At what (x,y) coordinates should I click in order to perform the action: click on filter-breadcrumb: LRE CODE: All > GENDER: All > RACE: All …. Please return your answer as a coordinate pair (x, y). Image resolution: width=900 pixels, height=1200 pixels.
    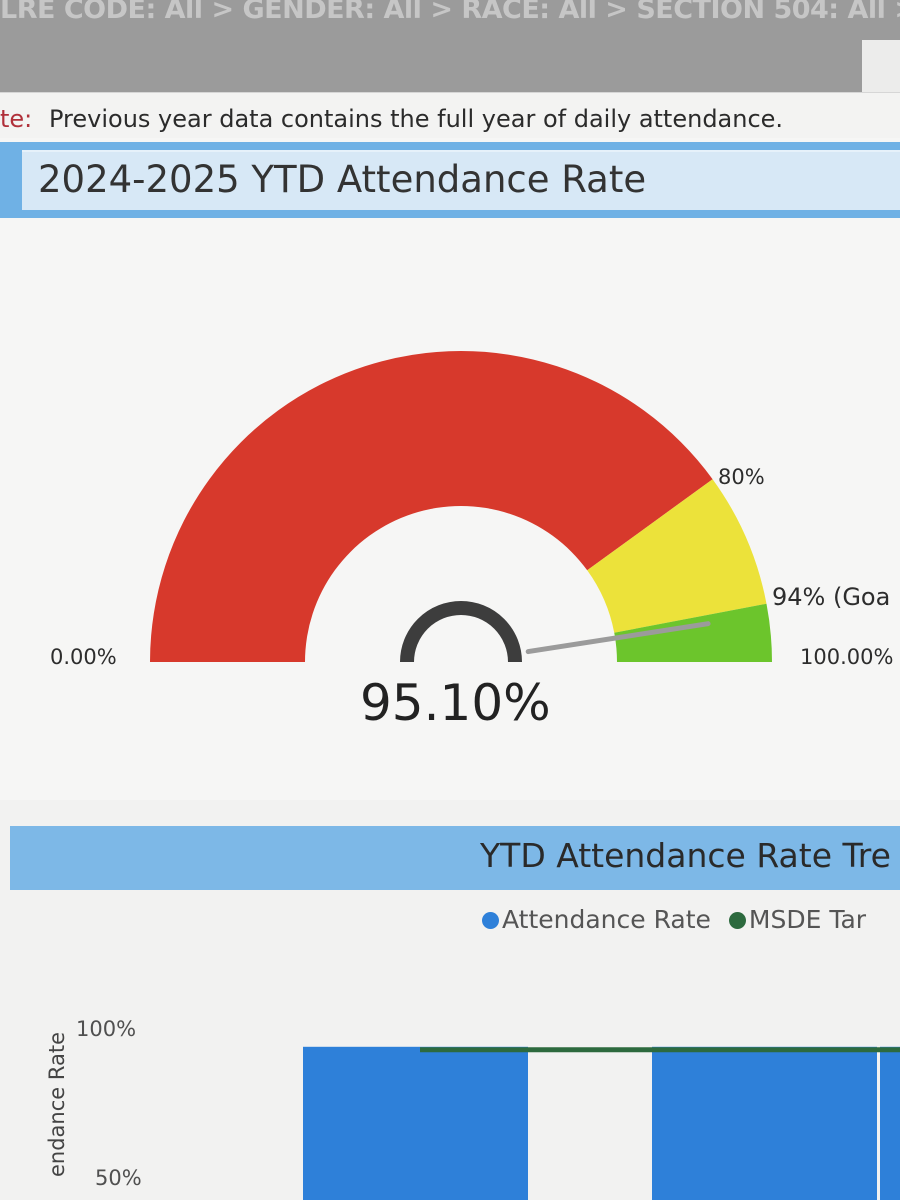
    Looking at the image, I should click on (450, 12).